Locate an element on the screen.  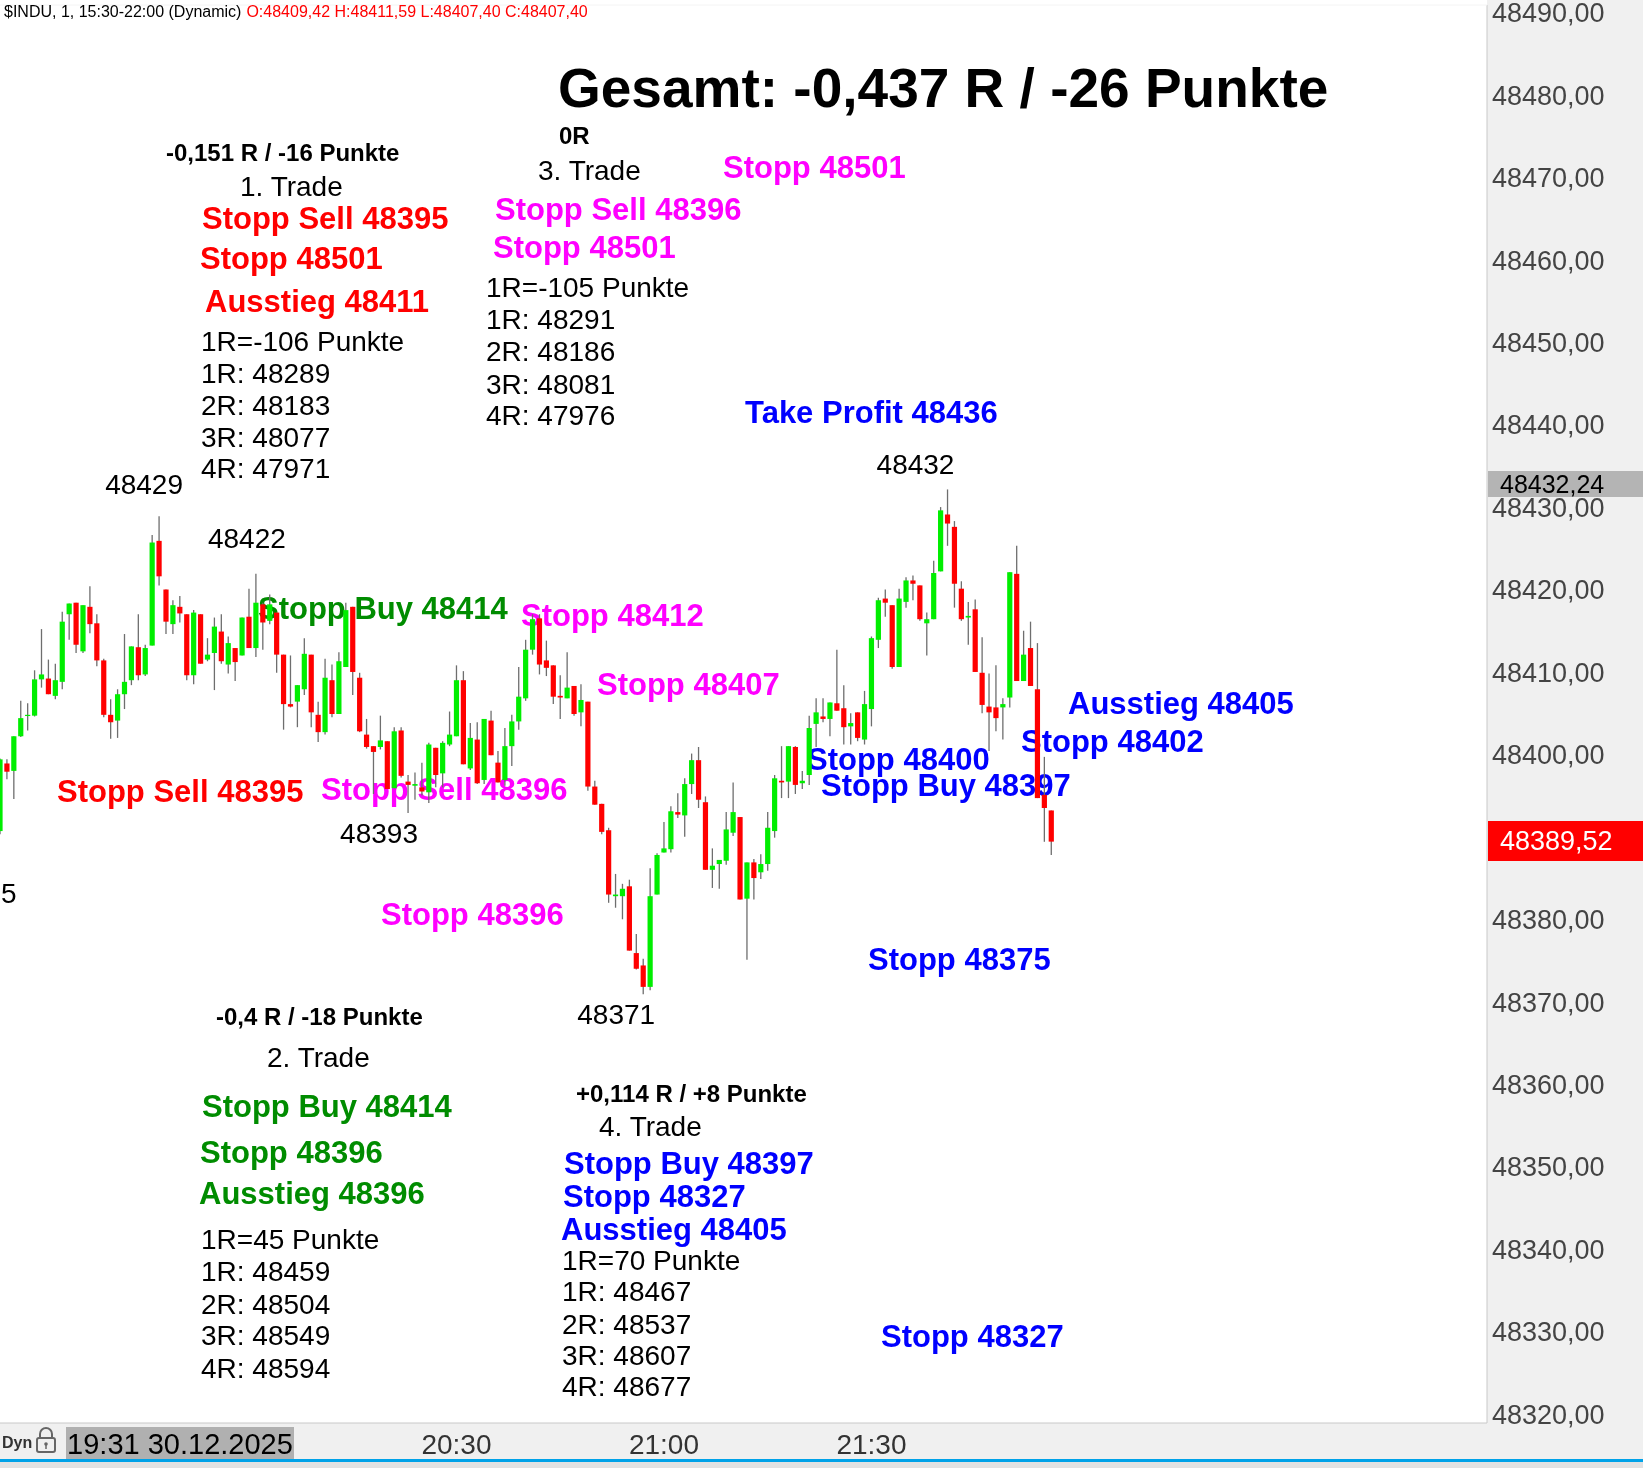
y-tick-label: 48490,00 is located at coordinates (1548, 14).